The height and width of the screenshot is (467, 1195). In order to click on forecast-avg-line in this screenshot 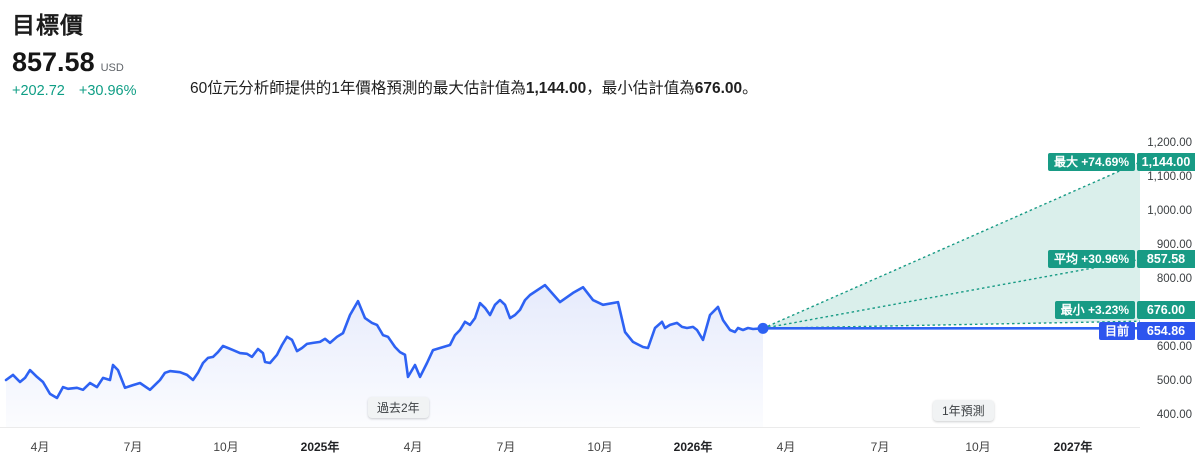, I will do `click(951, 294)`.